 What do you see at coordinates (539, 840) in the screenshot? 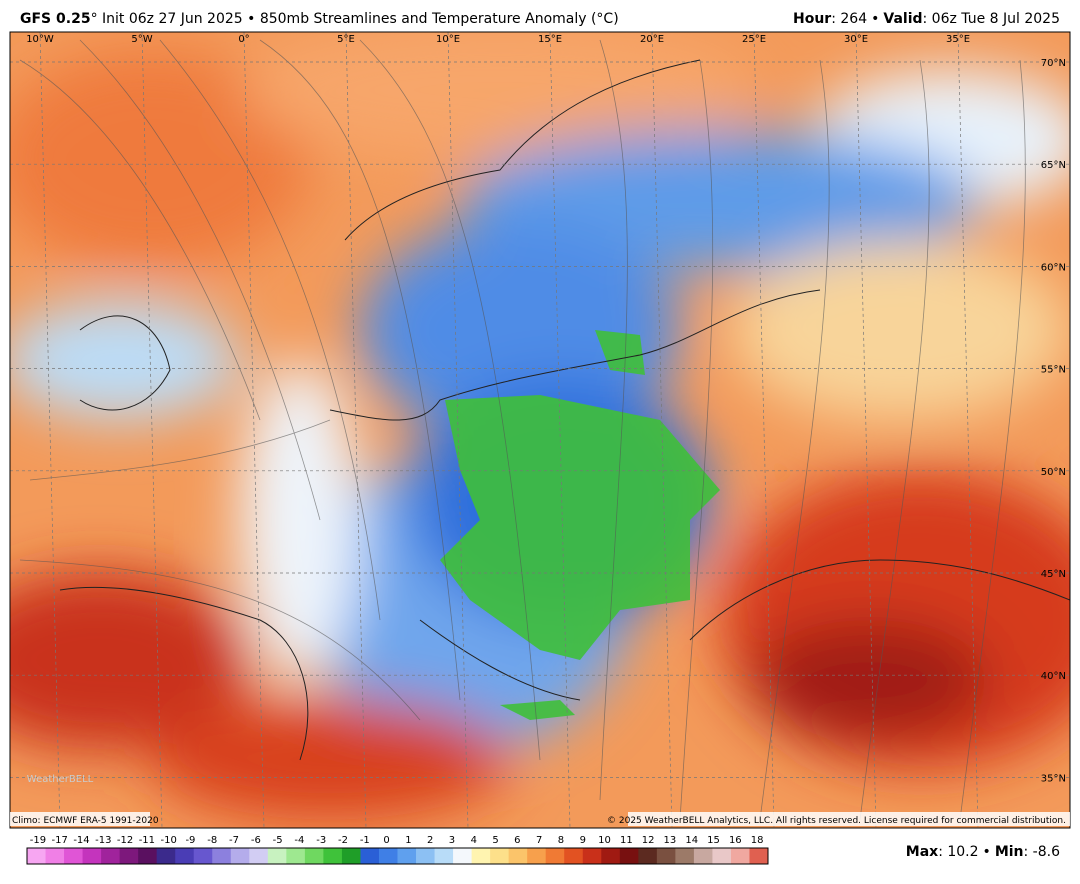
I see `colorbar-label: 7` at bounding box center [539, 840].